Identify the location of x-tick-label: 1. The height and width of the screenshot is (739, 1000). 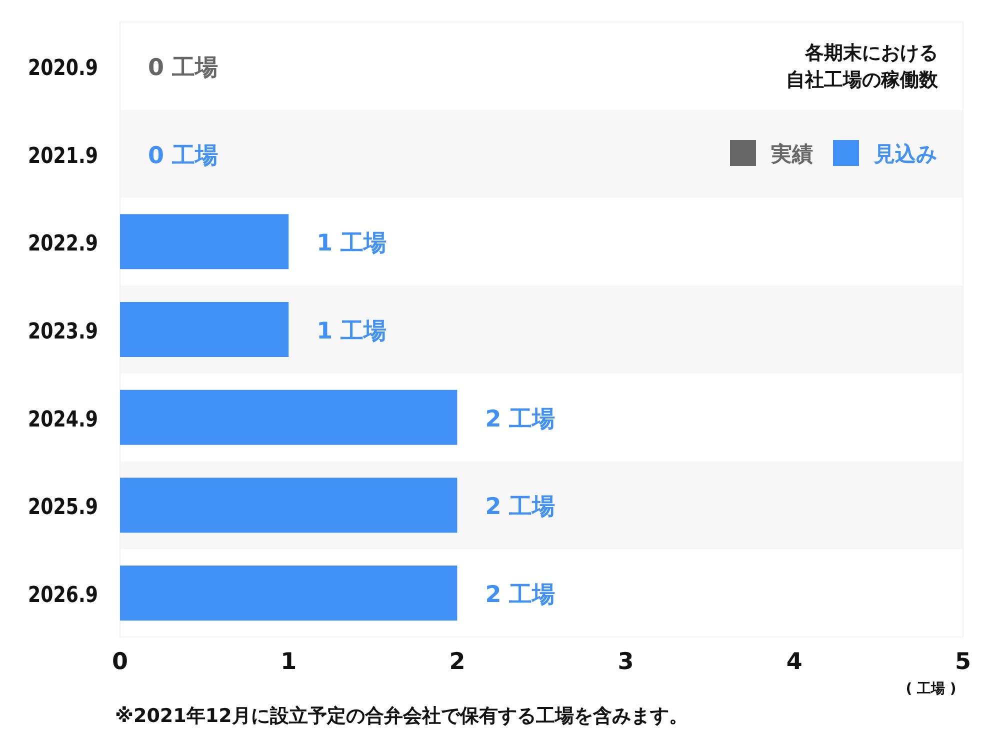
(288, 662).